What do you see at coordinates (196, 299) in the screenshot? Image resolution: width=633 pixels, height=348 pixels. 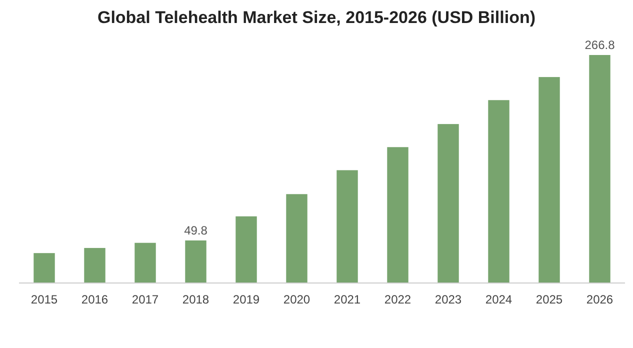 I see `x-tick-label: 2018` at bounding box center [196, 299].